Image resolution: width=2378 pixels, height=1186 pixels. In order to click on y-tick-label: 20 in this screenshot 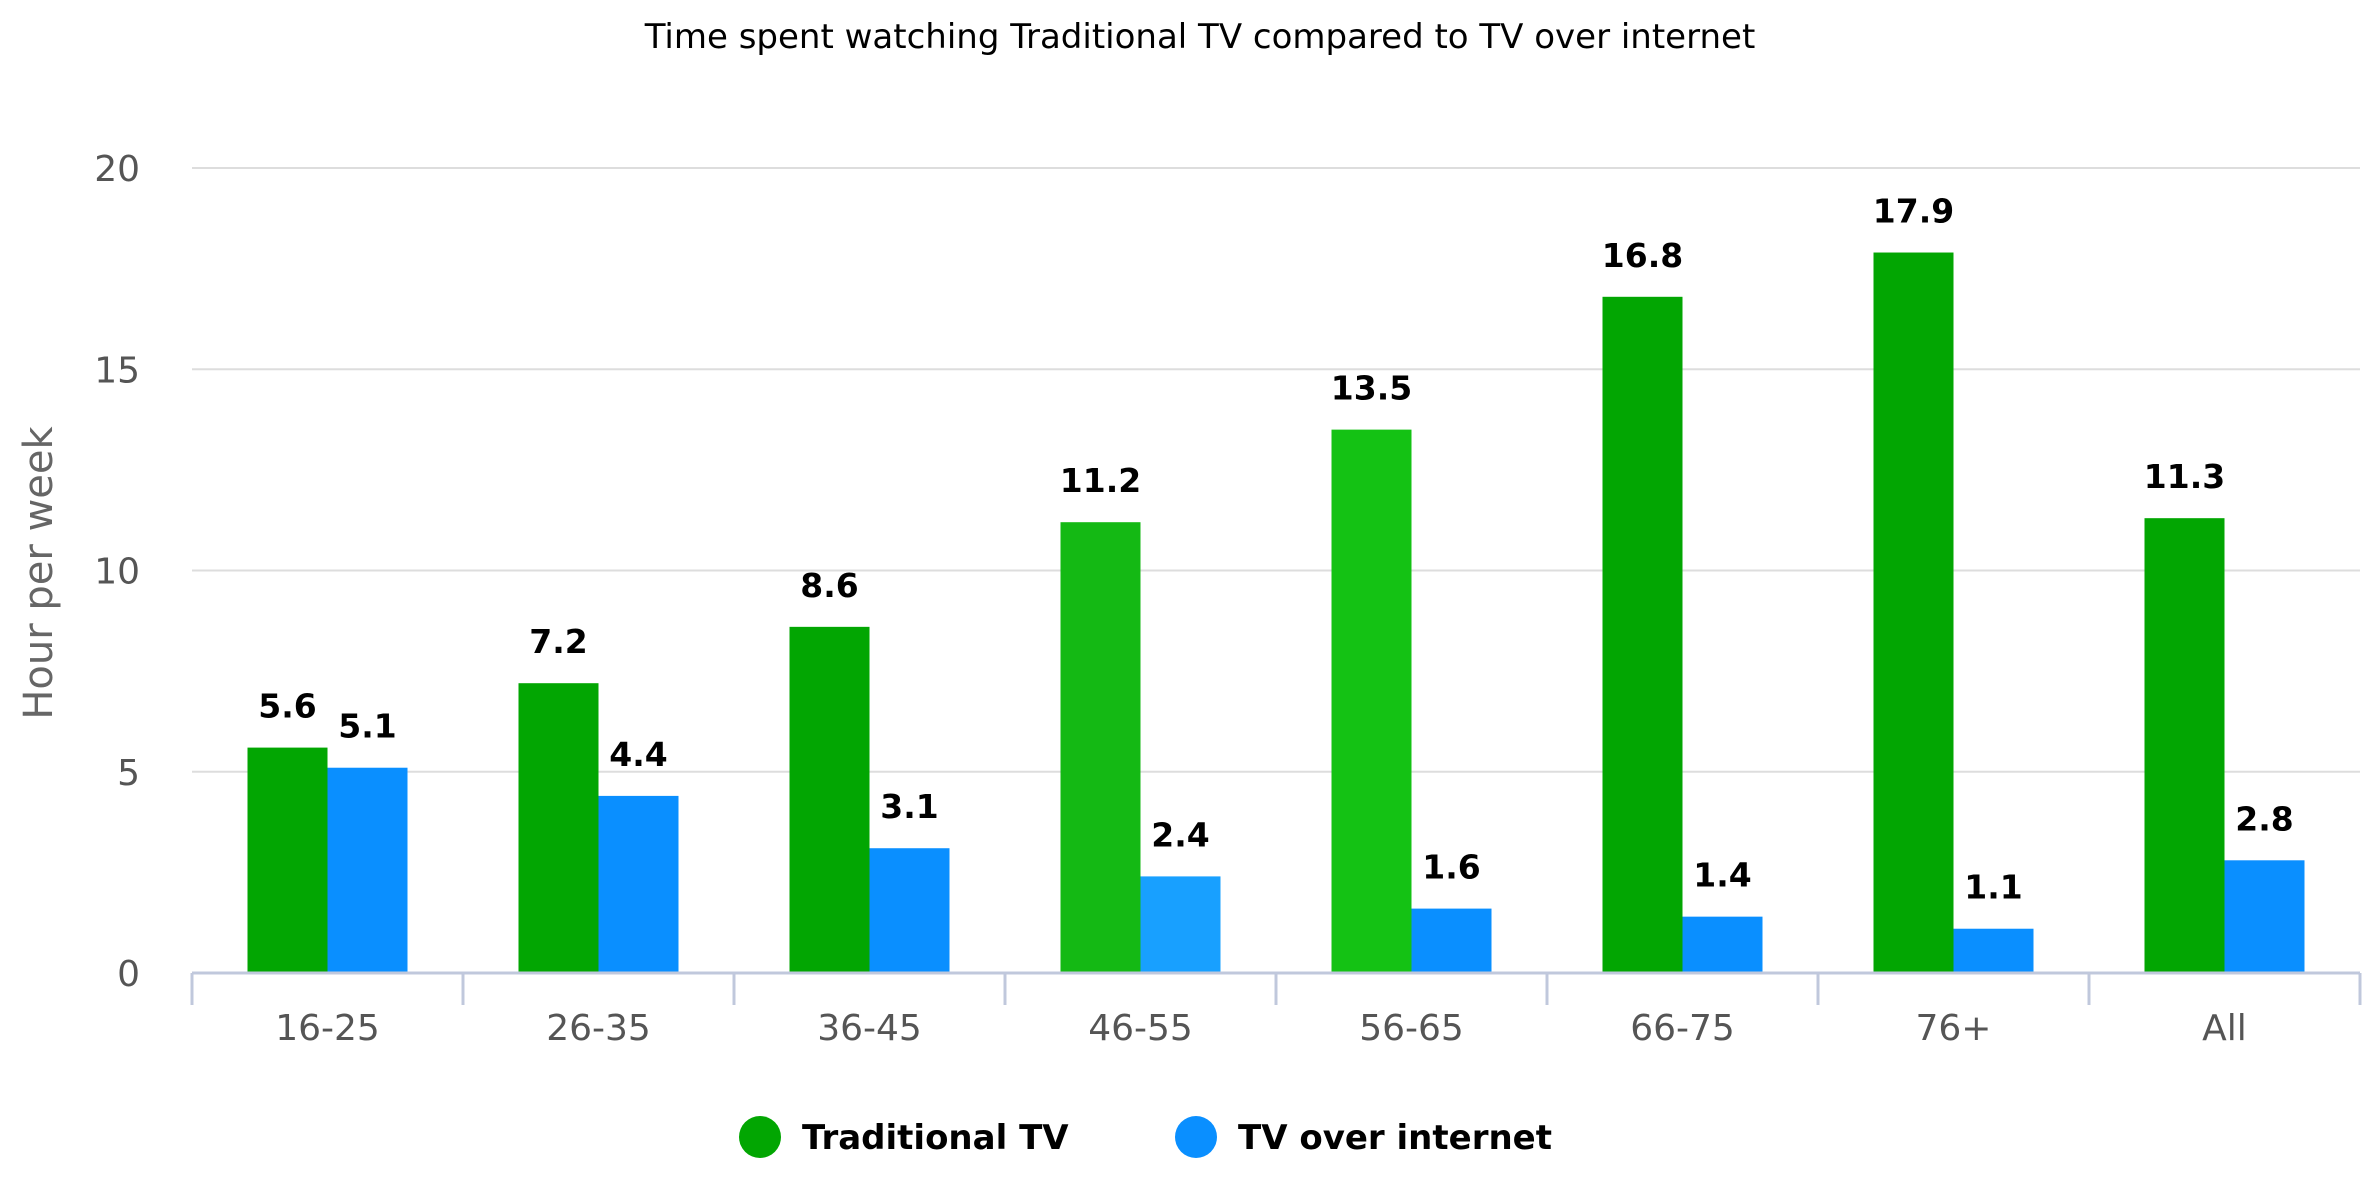, I will do `click(117, 169)`.